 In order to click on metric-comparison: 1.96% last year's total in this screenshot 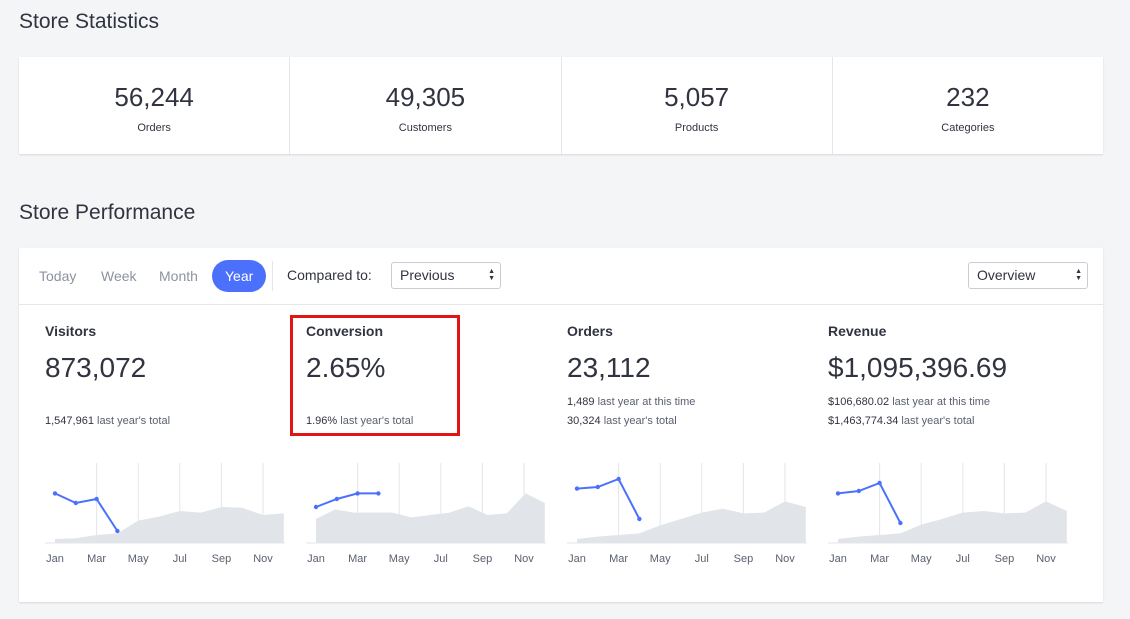, I will do `click(359, 421)`.